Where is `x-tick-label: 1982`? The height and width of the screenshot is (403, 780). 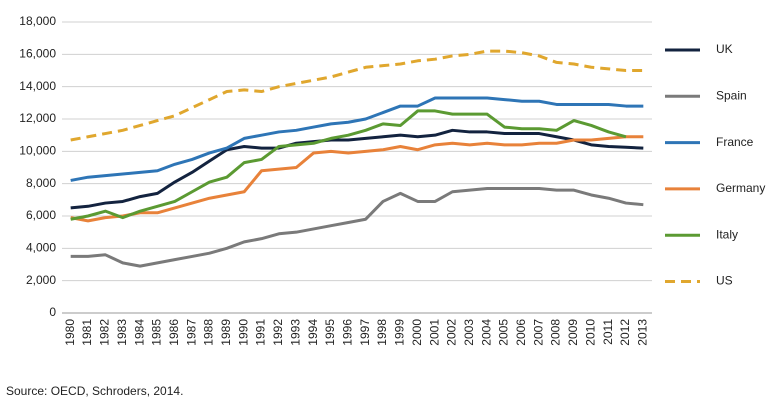 x-tick-label: 1982 is located at coordinates (105, 332).